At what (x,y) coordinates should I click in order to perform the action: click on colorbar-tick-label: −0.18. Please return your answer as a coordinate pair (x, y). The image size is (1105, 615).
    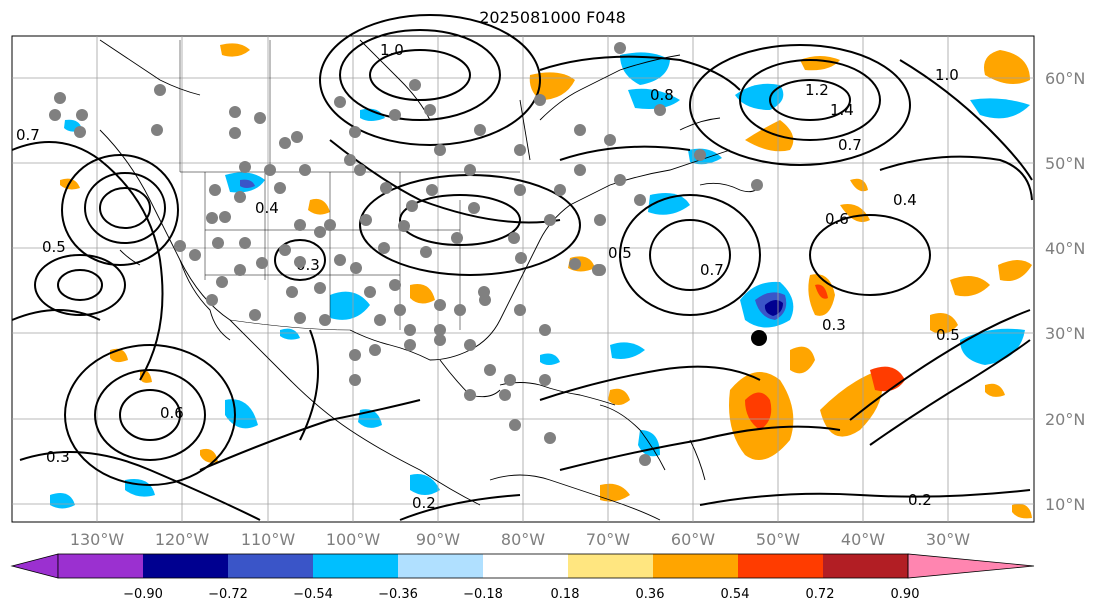
    Looking at the image, I should click on (483, 594).